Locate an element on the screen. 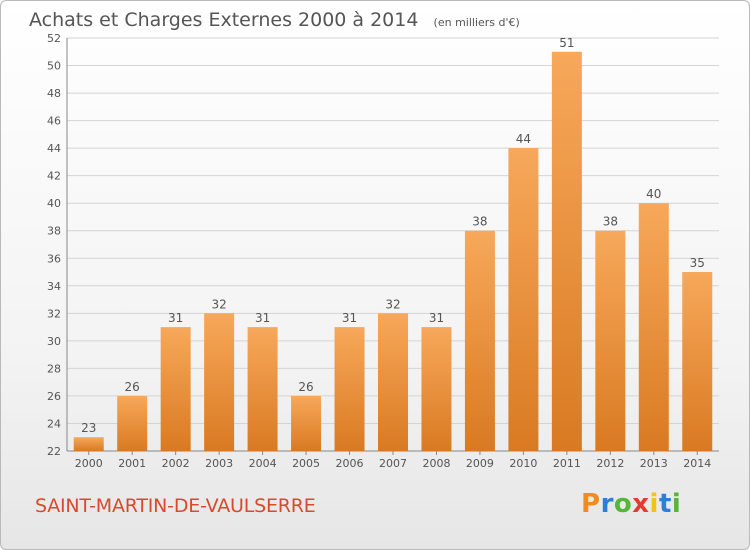 The height and width of the screenshot is (550, 750). logo-letter: r is located at coordinates (607, 504).